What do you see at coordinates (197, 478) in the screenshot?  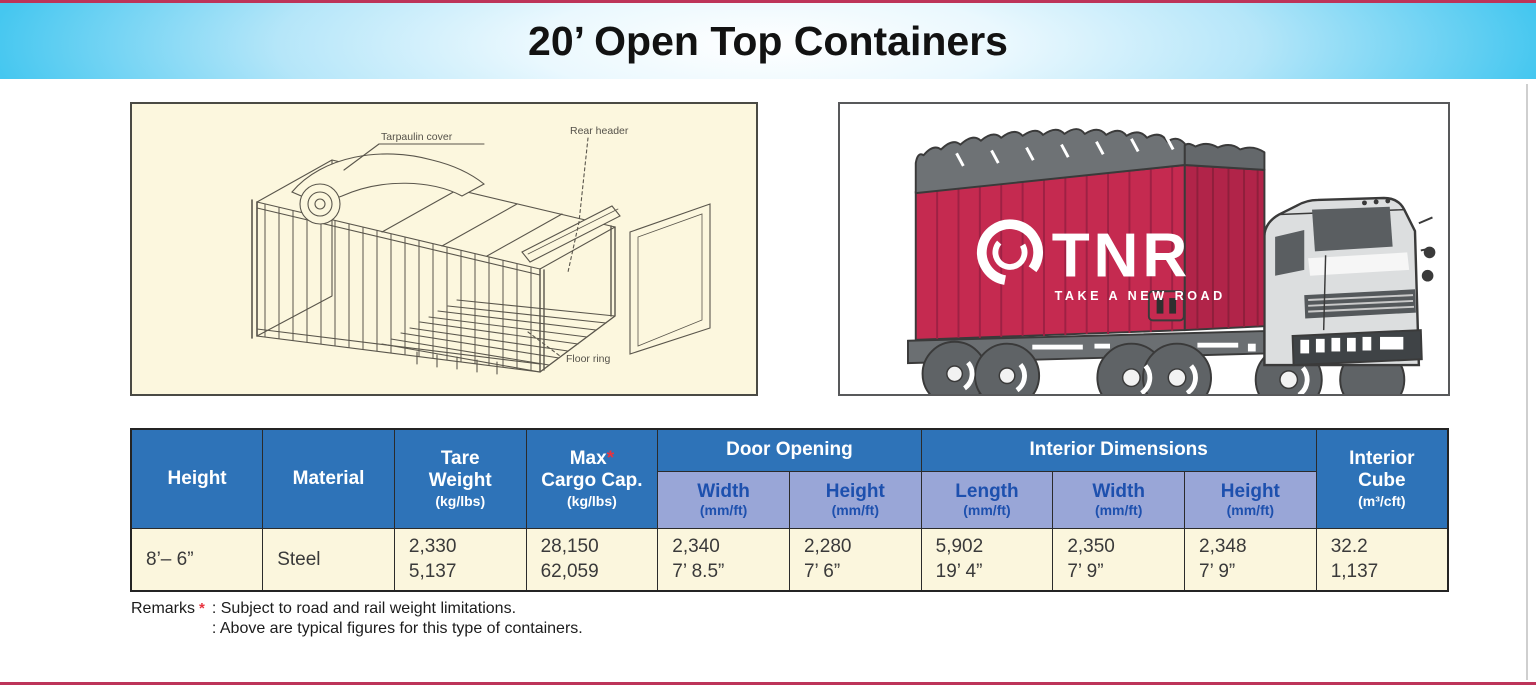 I see `col-header-height: Height` at bounding box center [197, 478].